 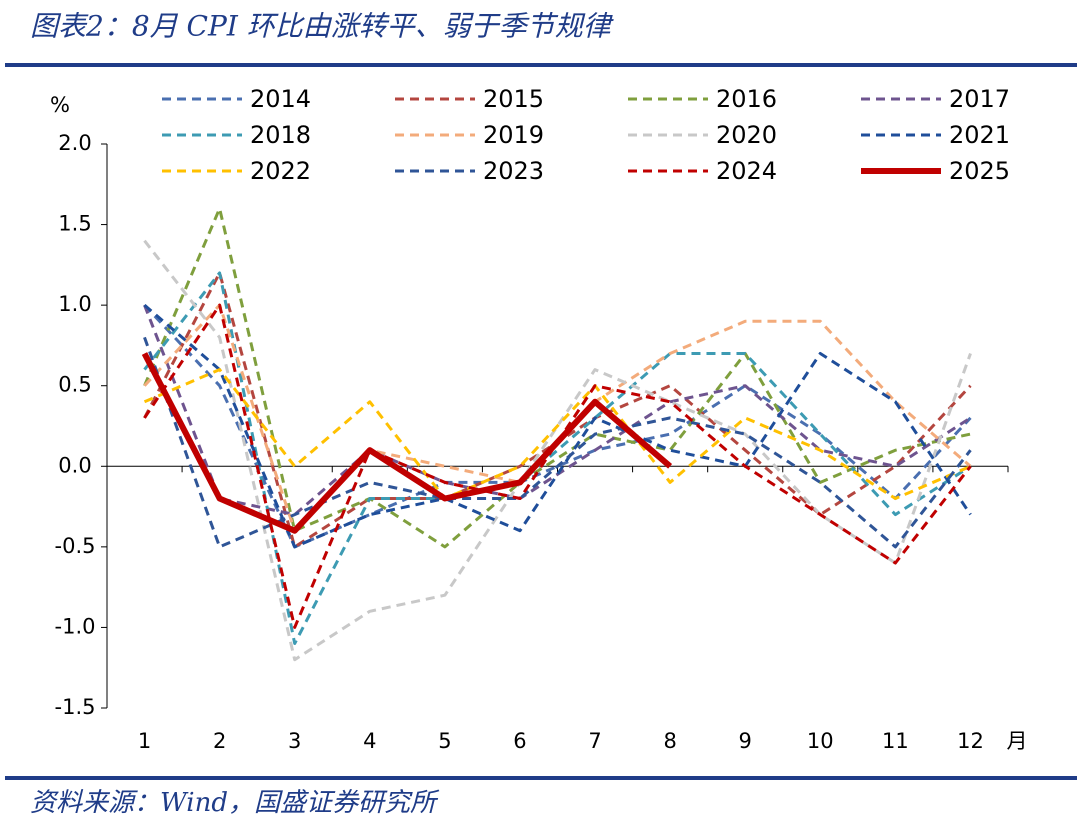 What do you see at coordinates (820, 741) in the screenshot?
I see `x-tick-label: 10` at bounding box center [820, 741].